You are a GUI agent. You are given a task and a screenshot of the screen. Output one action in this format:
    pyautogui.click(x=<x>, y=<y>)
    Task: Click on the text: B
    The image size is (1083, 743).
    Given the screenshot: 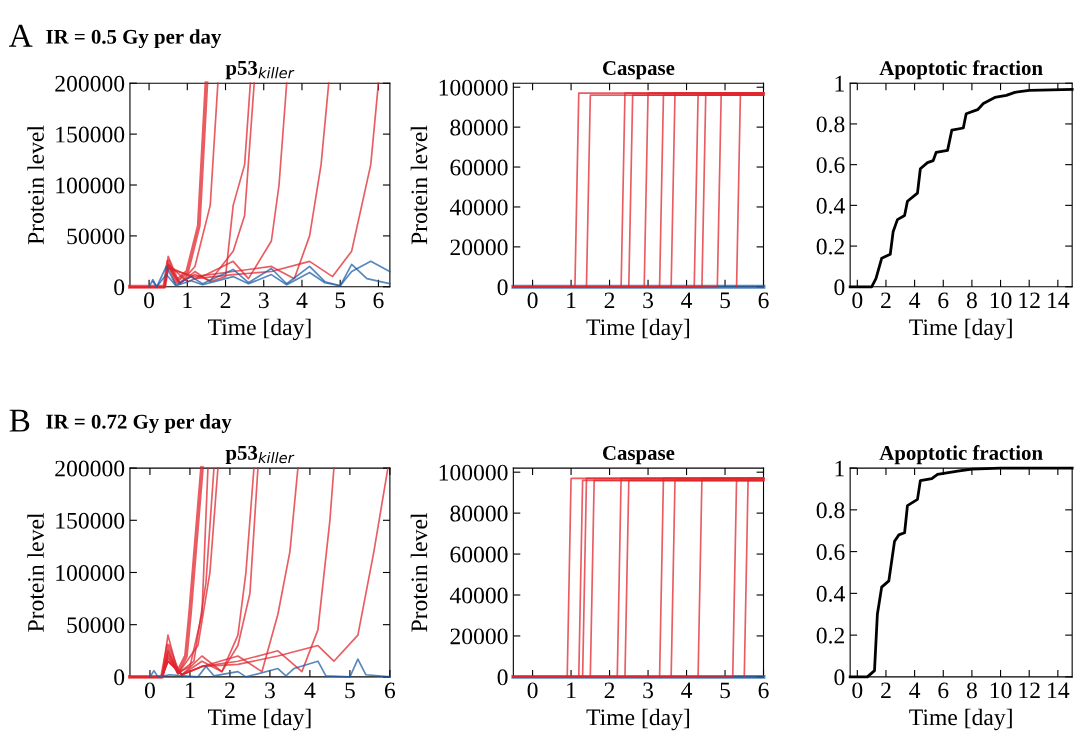 What is the action you would take?
    pyautogui.click(x=19, y=420)
    